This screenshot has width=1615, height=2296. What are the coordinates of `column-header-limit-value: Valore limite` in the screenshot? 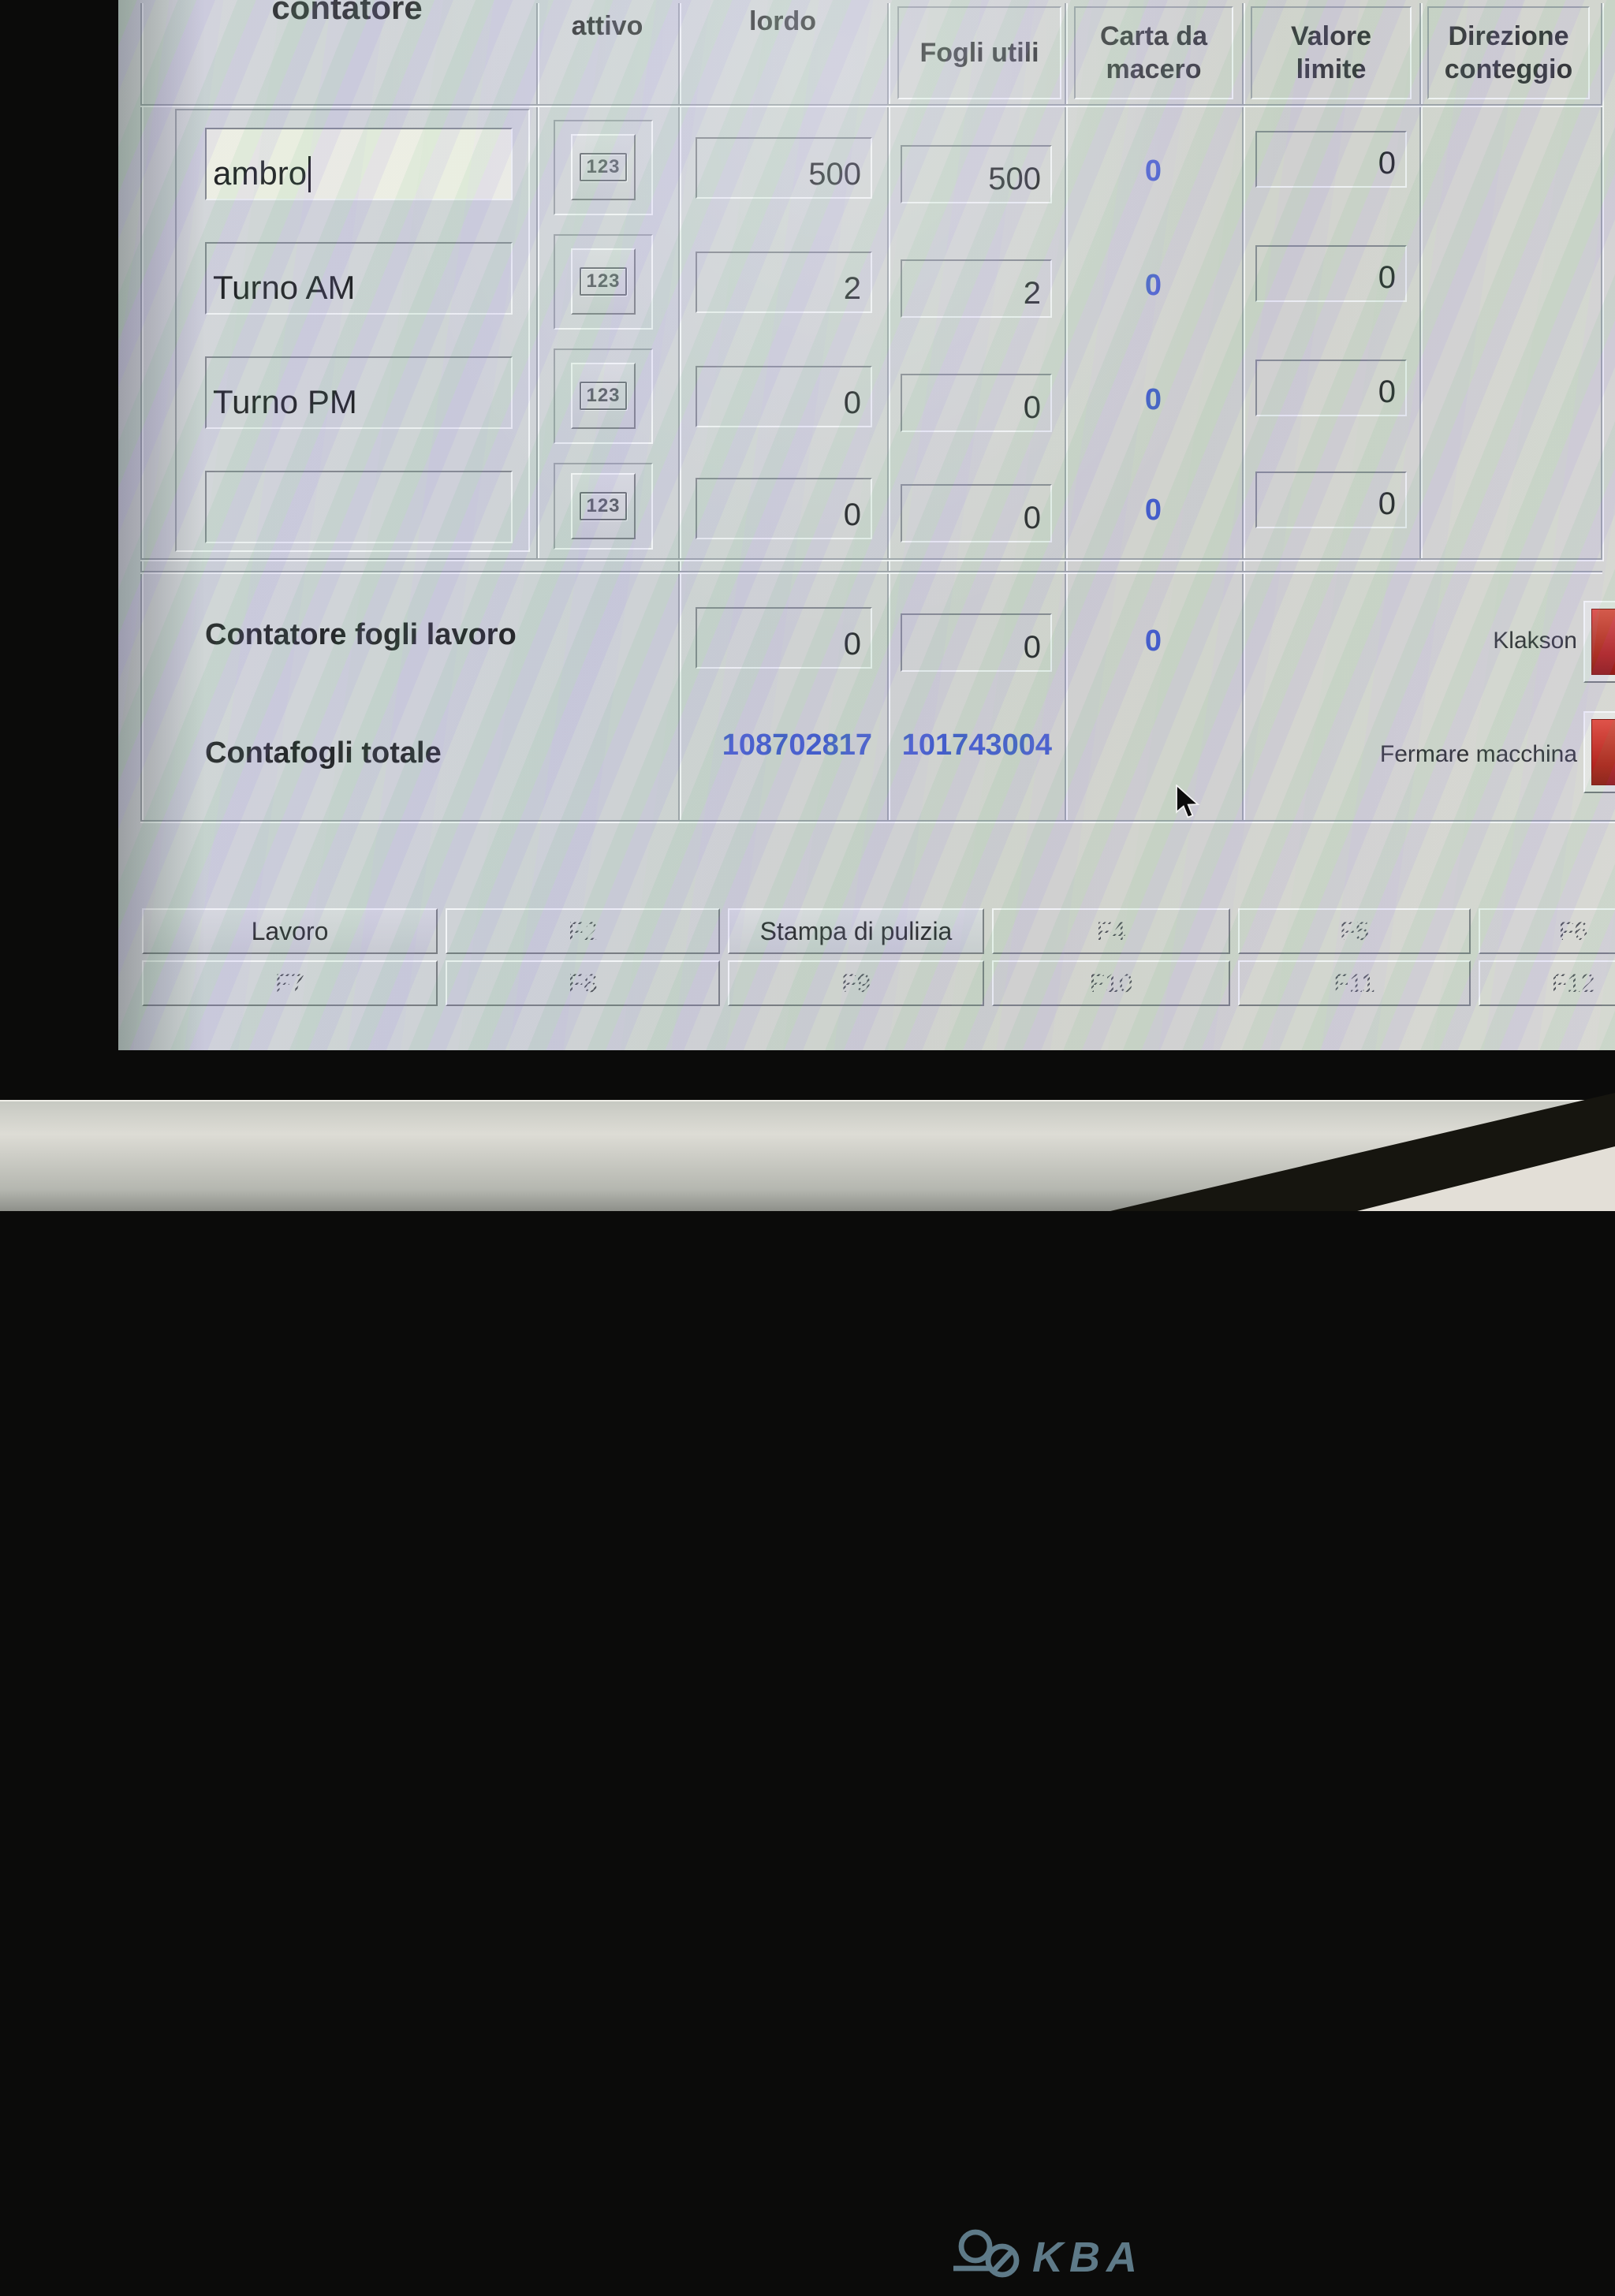 It's located at (1331, 53).